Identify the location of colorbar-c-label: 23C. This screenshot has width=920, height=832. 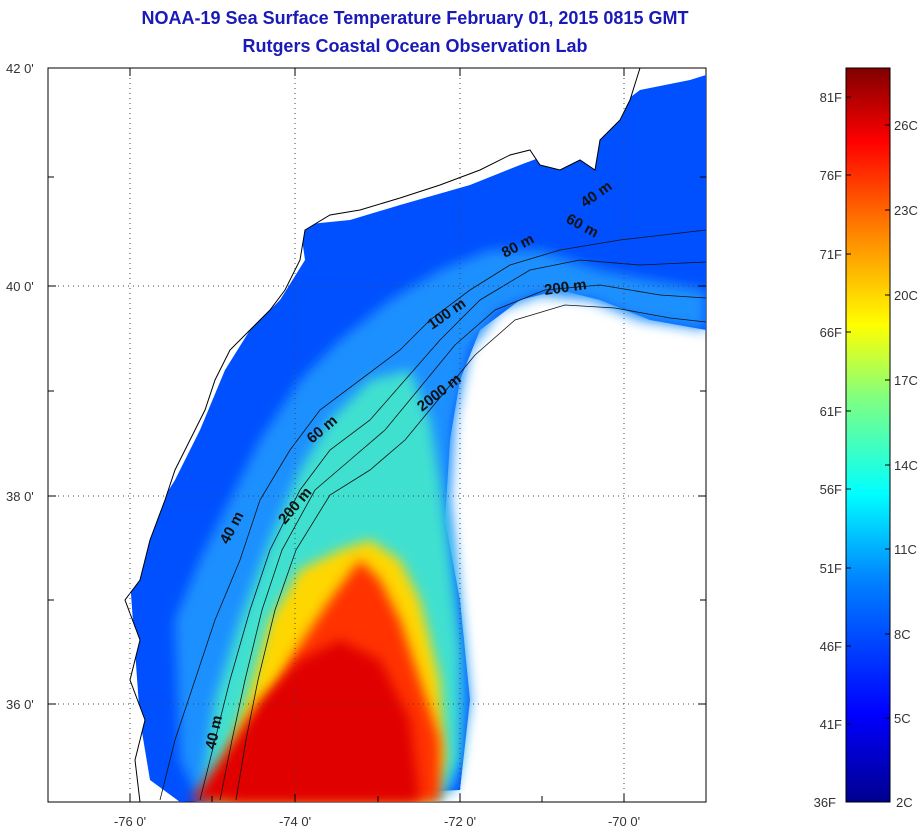
(906, 210).